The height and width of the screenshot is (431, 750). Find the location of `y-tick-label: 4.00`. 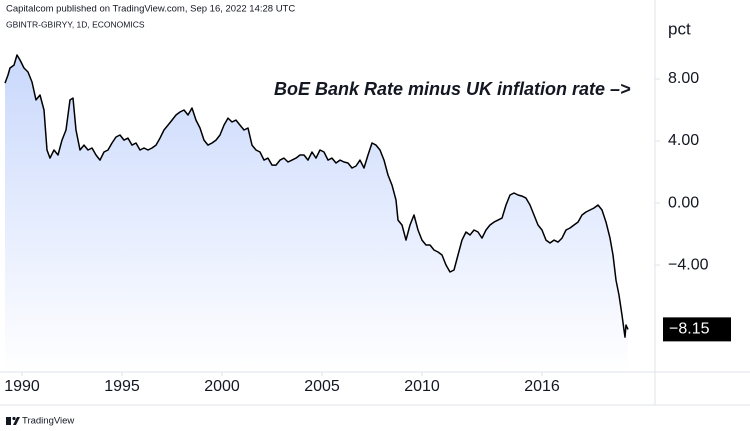

y-tick-label: 4.00 is located at coordinates (683, 140).